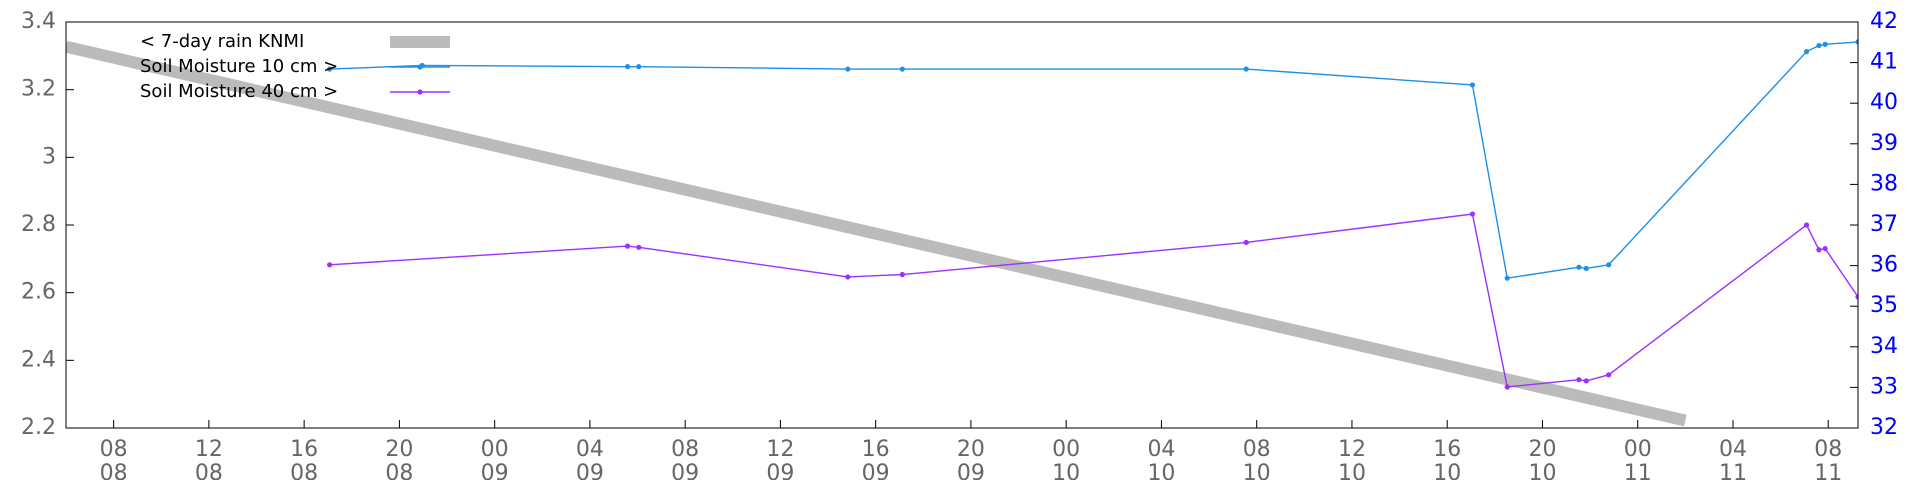 This screenshot has width=1920, height=480. Describe the element at coordinates (1884, 21) in the screenshot. I see `y2-tick-label: 42` at that location.